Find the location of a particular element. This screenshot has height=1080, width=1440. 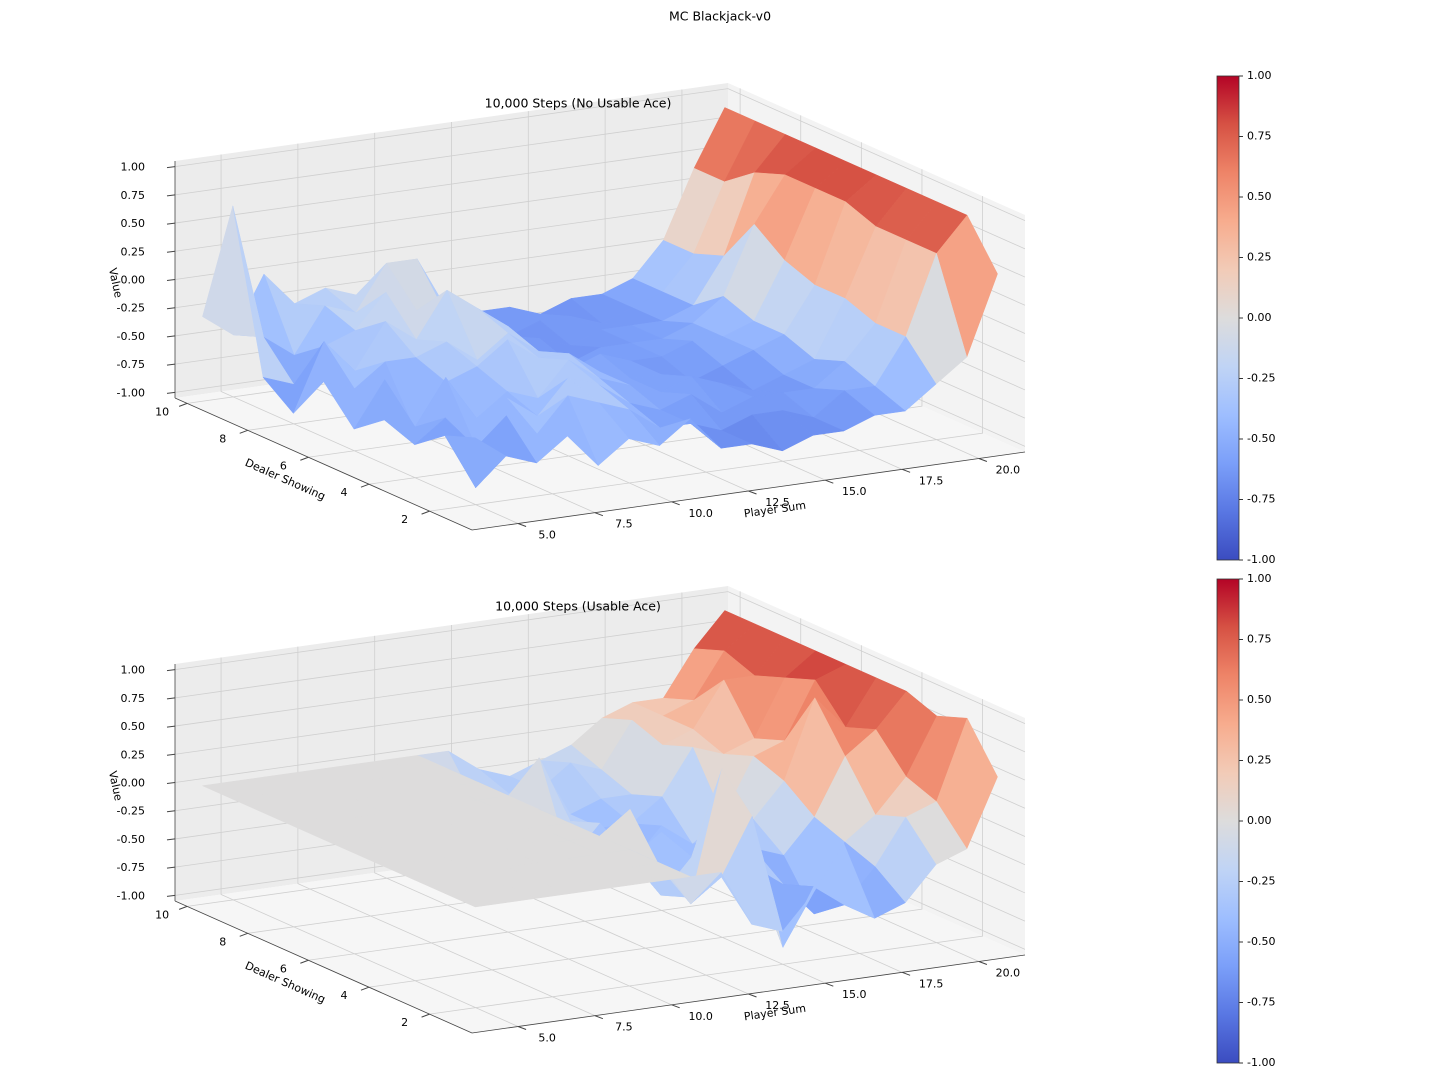

x-tick-label: 17.5 is located at coordinates (931, 480).